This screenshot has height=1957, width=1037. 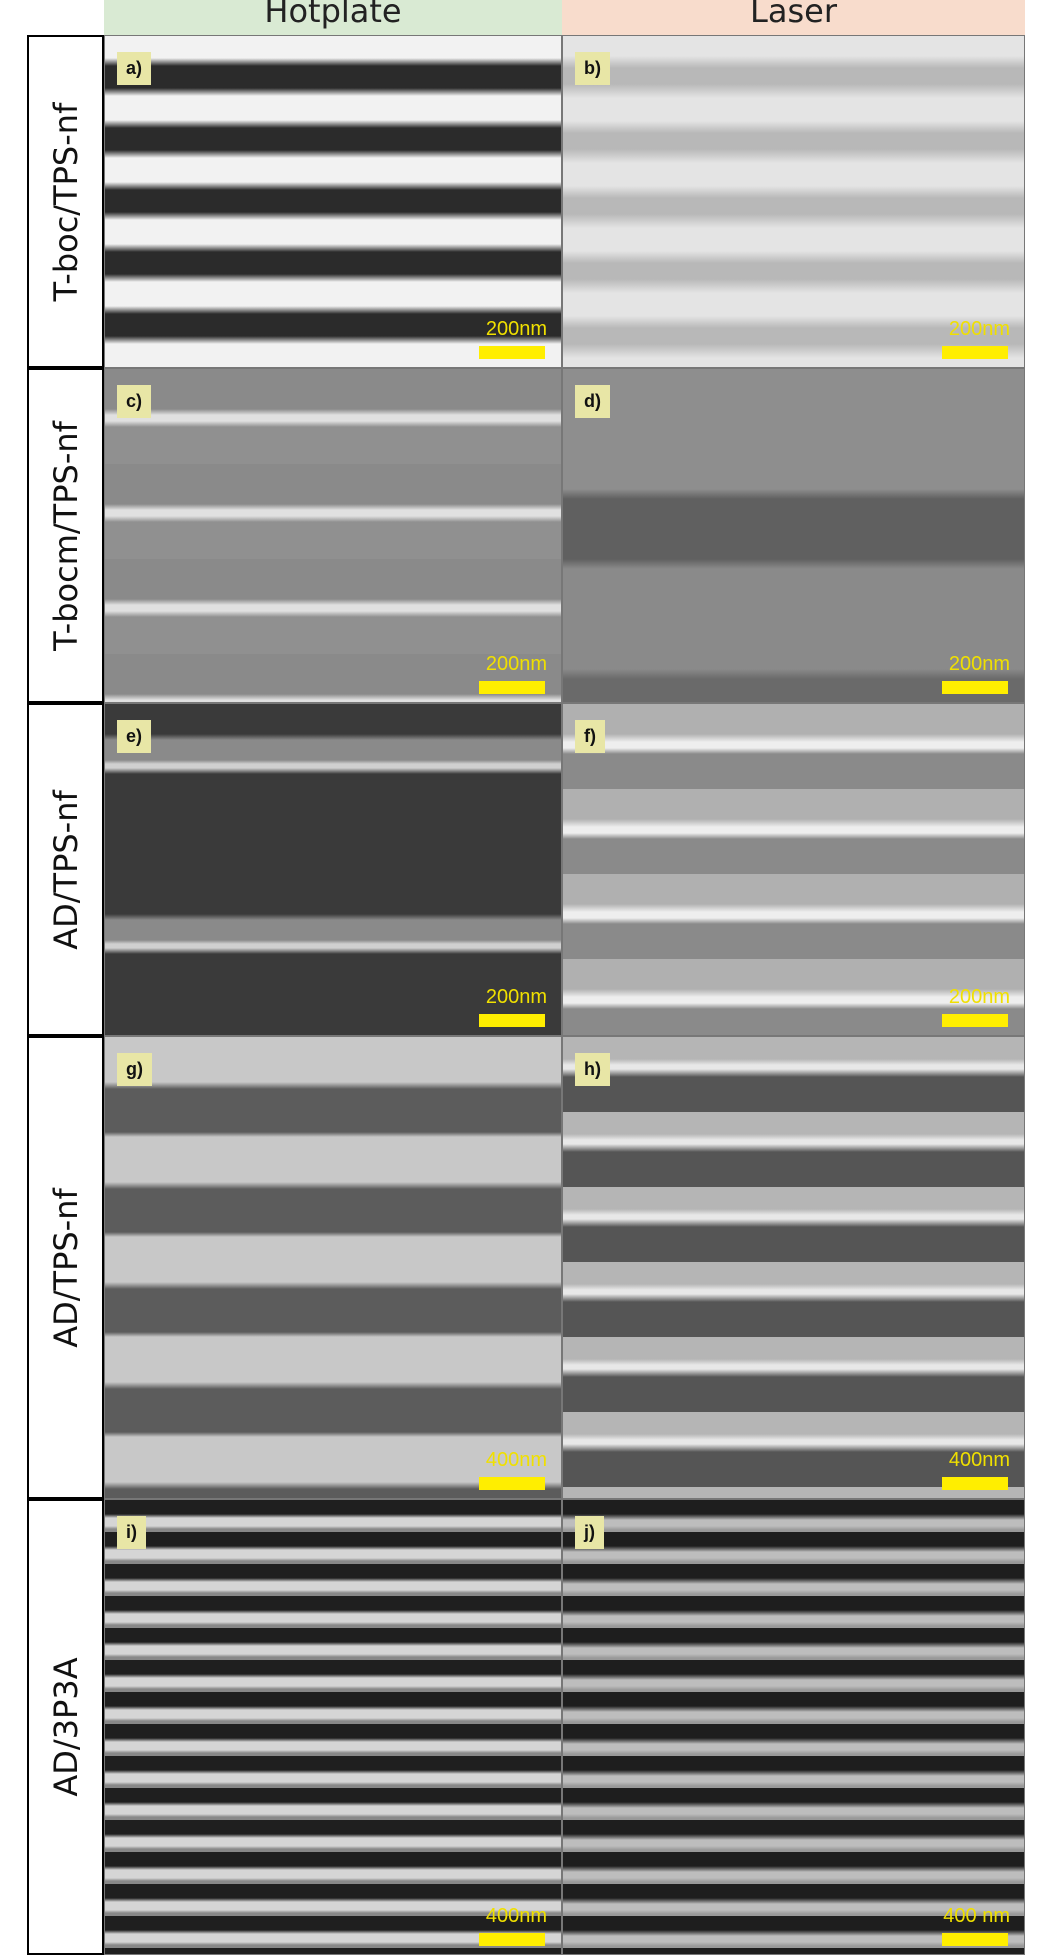 I want to click on sem-image: h) 400nm, so click(x=793, y=1267).